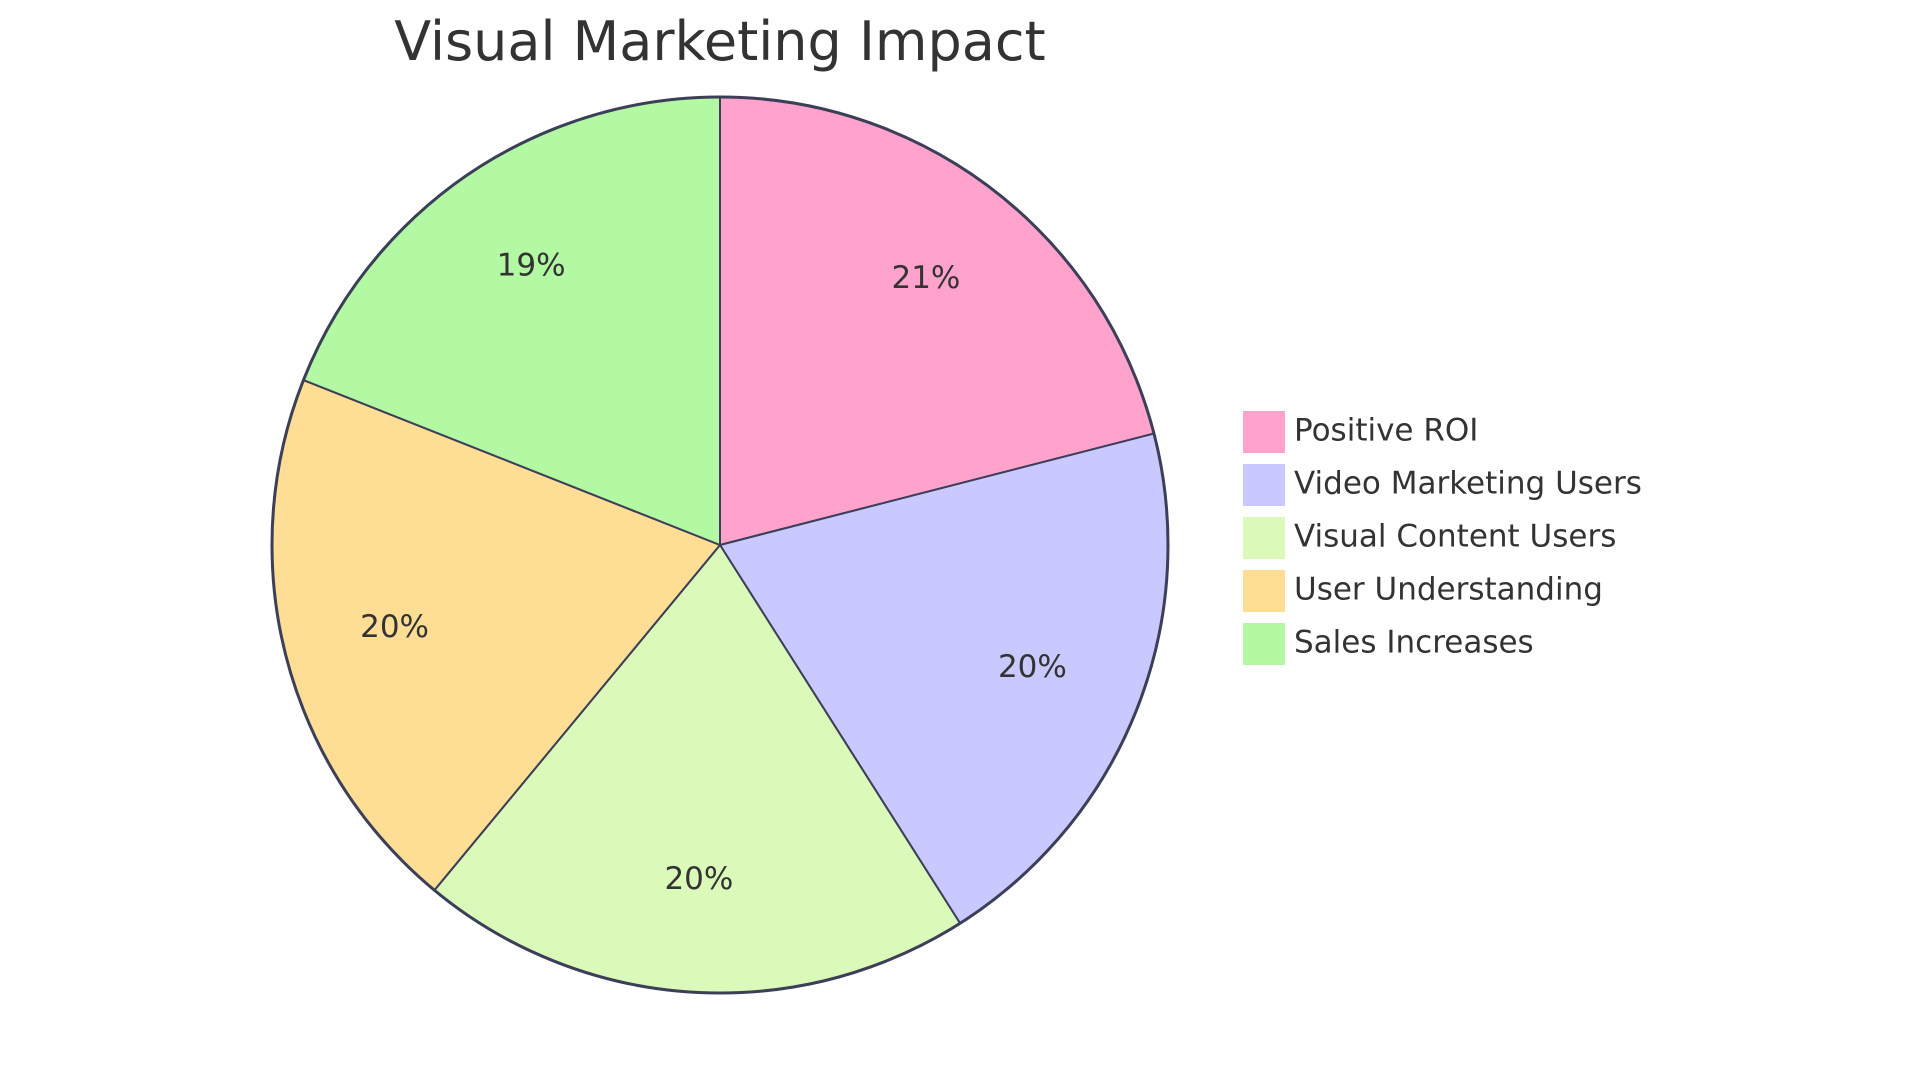 This screenshot has width=1920, height=1083. What do you see at coordinates (698, 879) in the screenshot?
I see `slice-label-visual-content-users: 20%` at bounding box center [698, 879].